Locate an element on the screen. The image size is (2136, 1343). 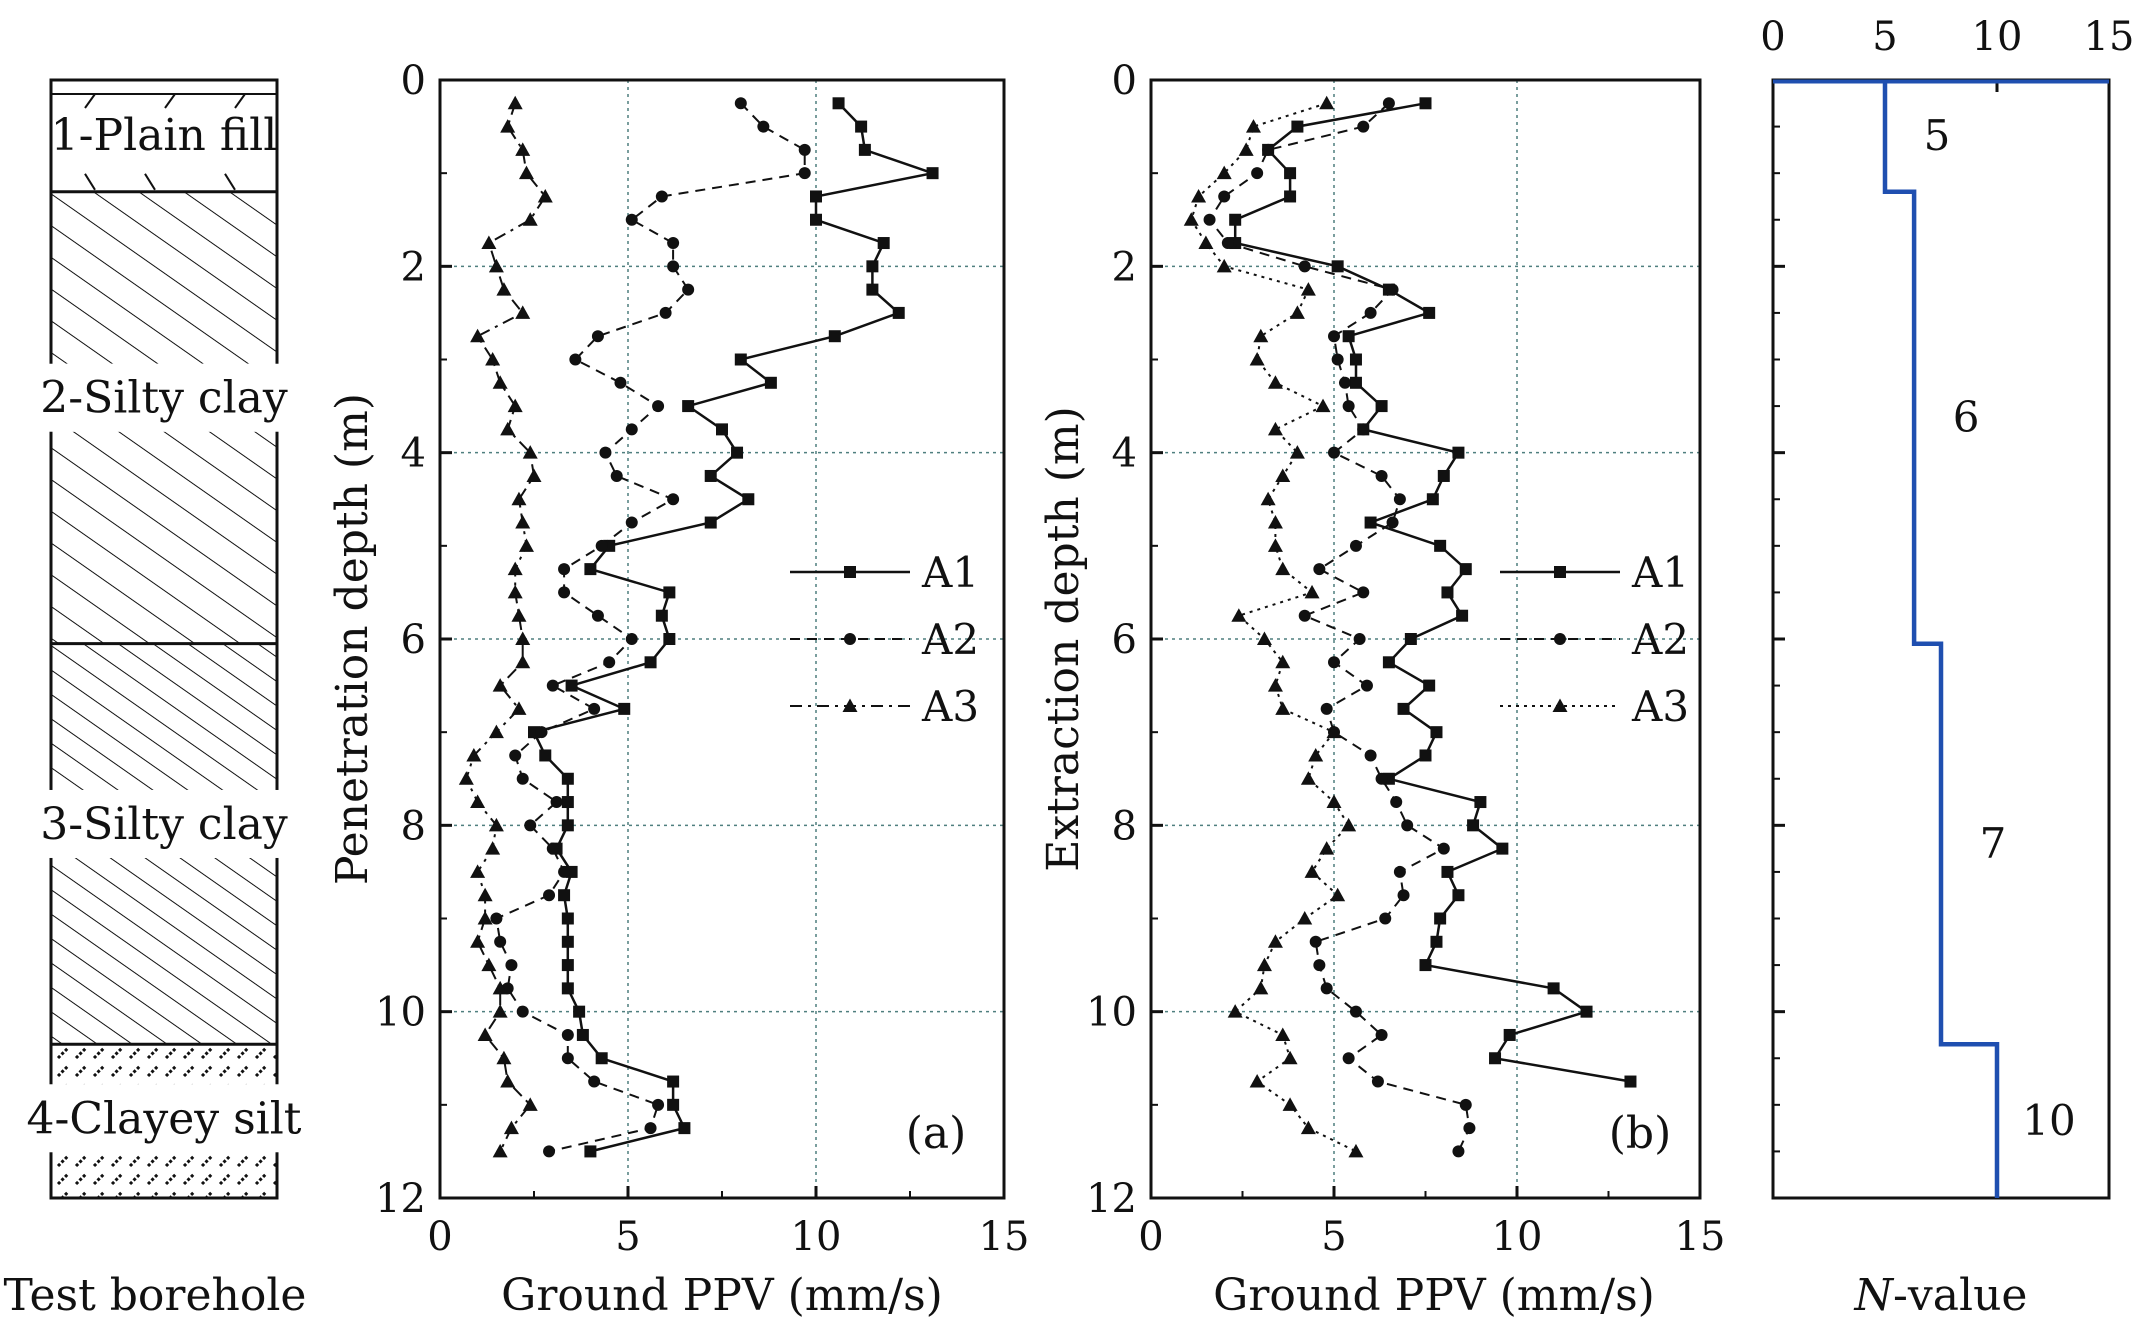
borehole-layer-name: 3-Silty clay is located at coordinates (164, 824).